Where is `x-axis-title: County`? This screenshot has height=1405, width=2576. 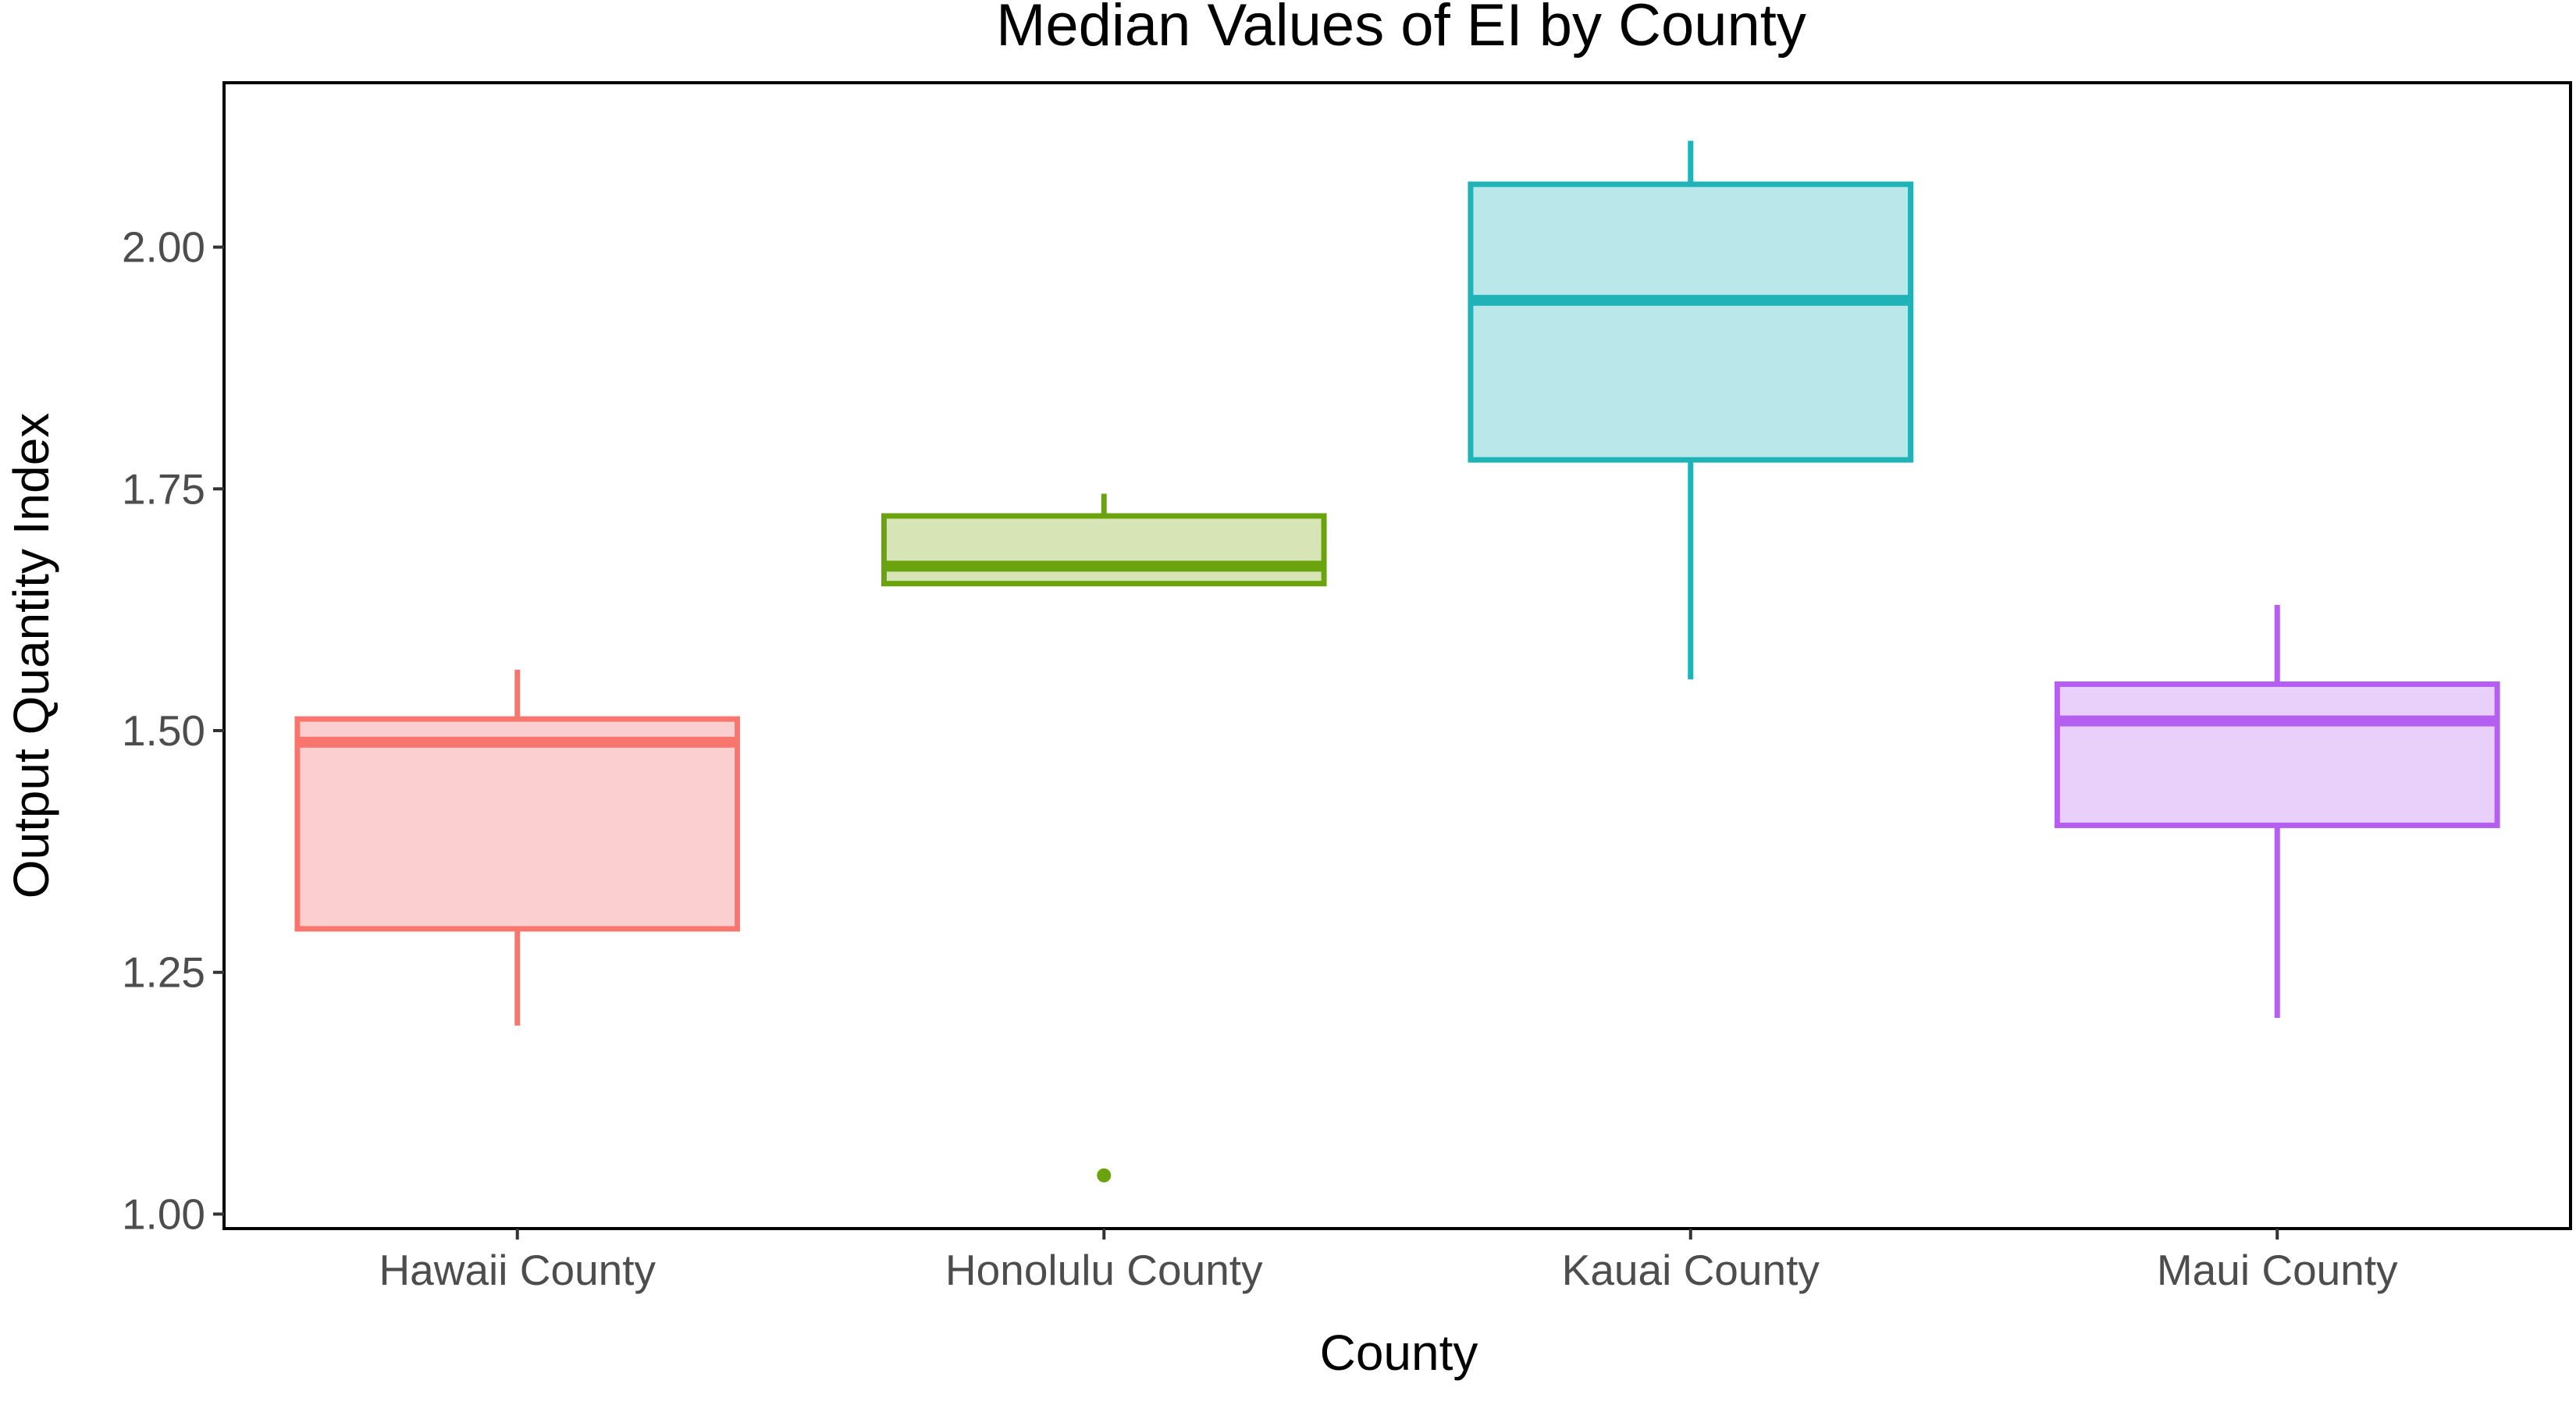 x-axis-title: County is located at coordinates (1399, 1353).